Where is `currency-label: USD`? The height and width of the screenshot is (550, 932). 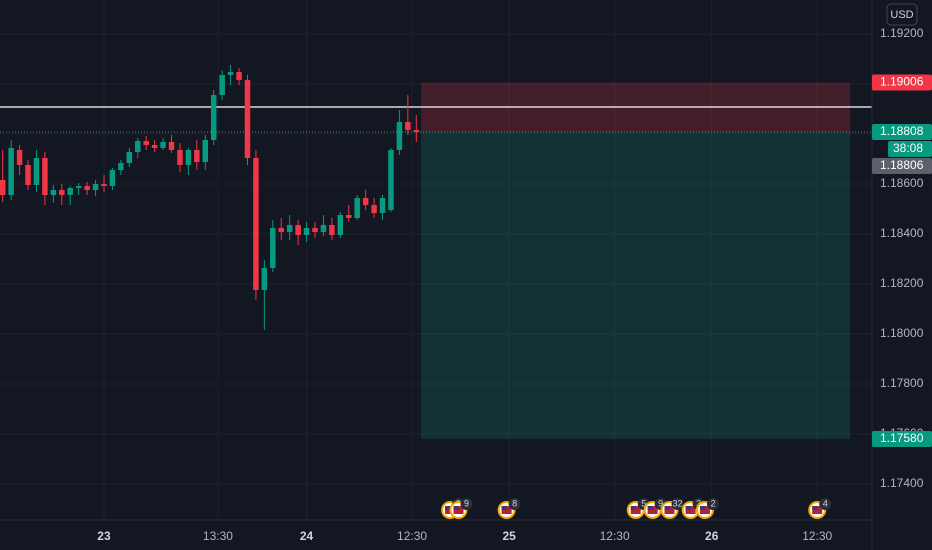
currency-label: USD is located at coordinates (901, 15).